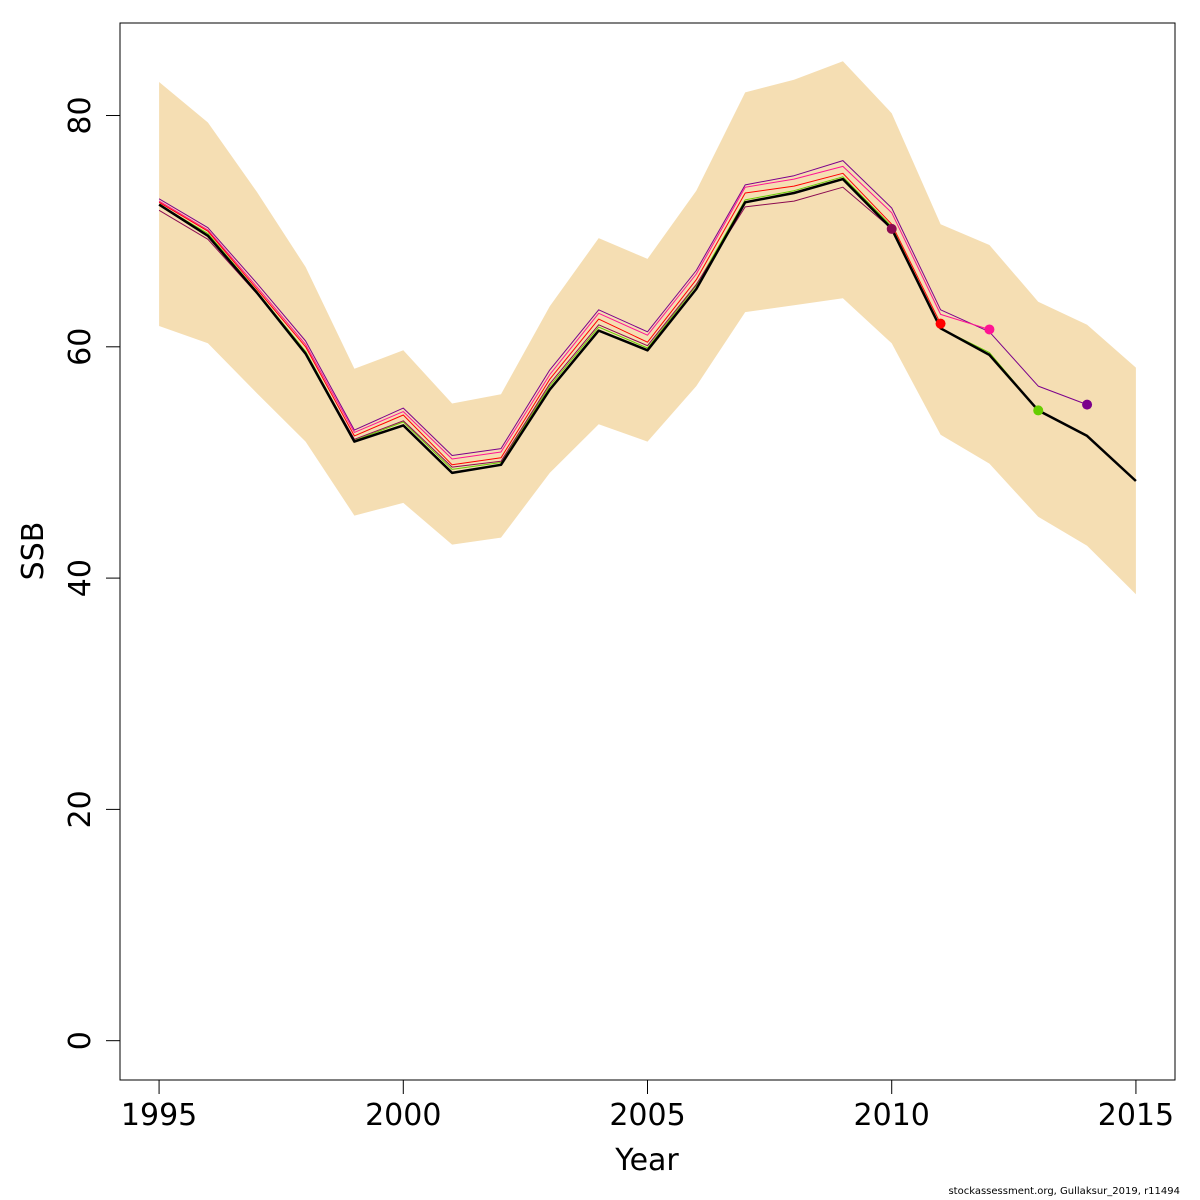  Describe the element at coordinates (647, 1115) in the screenshot. I see `x-tick-label: 2005` at that location.